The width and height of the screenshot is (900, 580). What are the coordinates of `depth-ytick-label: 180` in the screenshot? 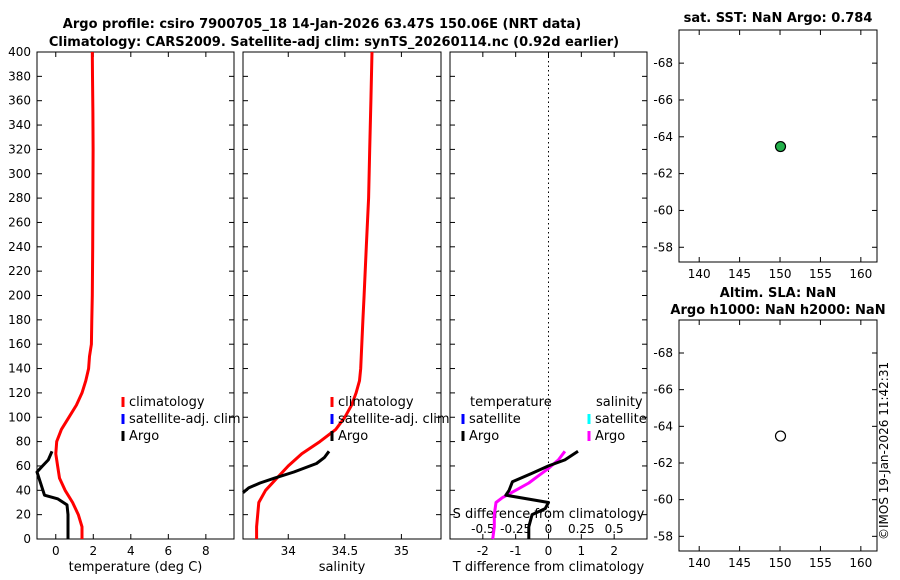 It's located at (19, 320).